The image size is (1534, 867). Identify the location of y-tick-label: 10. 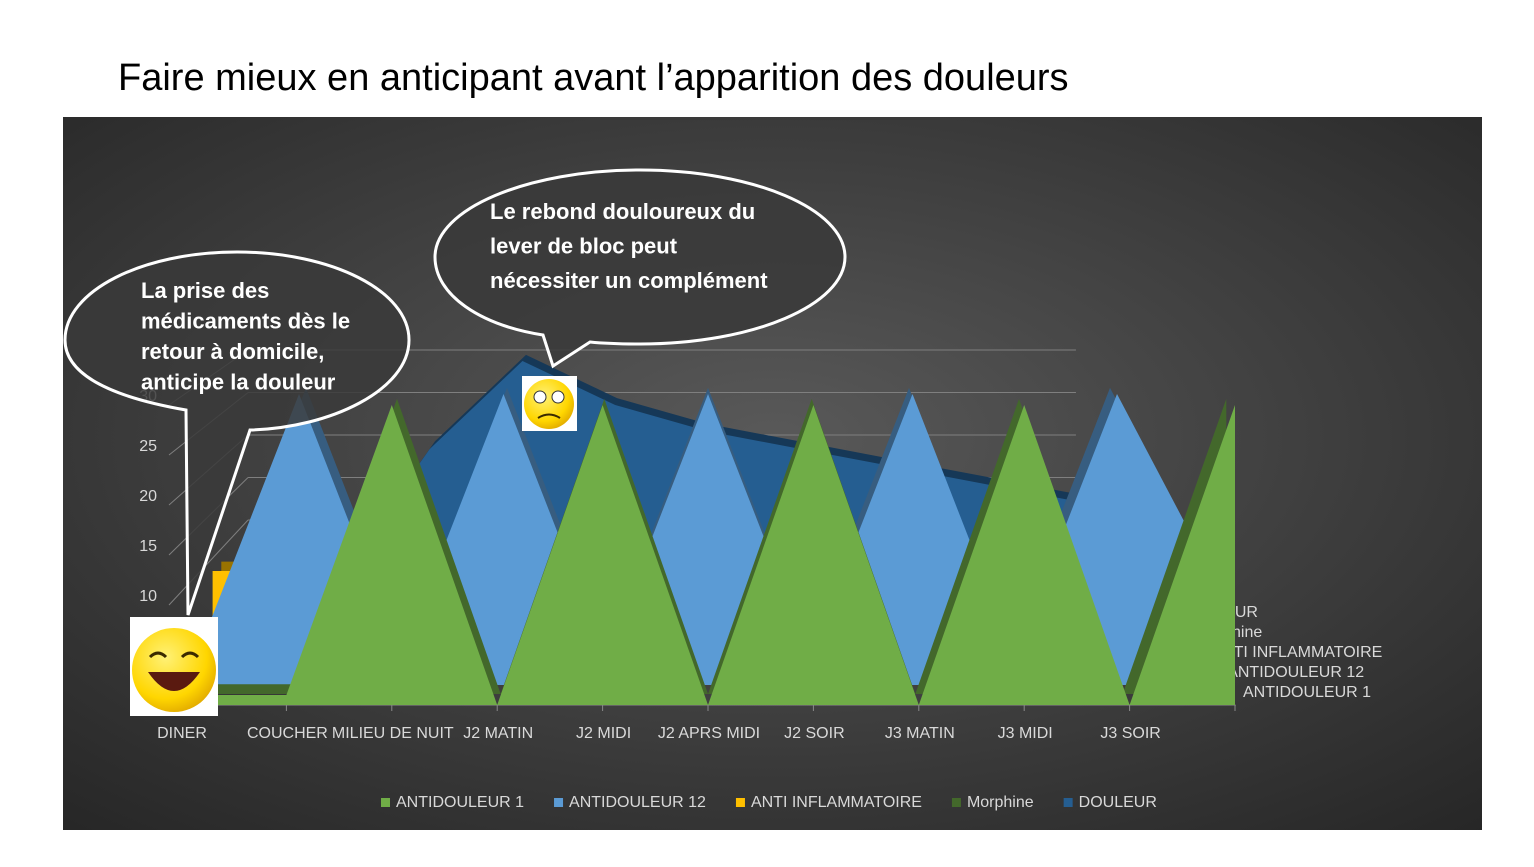
(148, 596).